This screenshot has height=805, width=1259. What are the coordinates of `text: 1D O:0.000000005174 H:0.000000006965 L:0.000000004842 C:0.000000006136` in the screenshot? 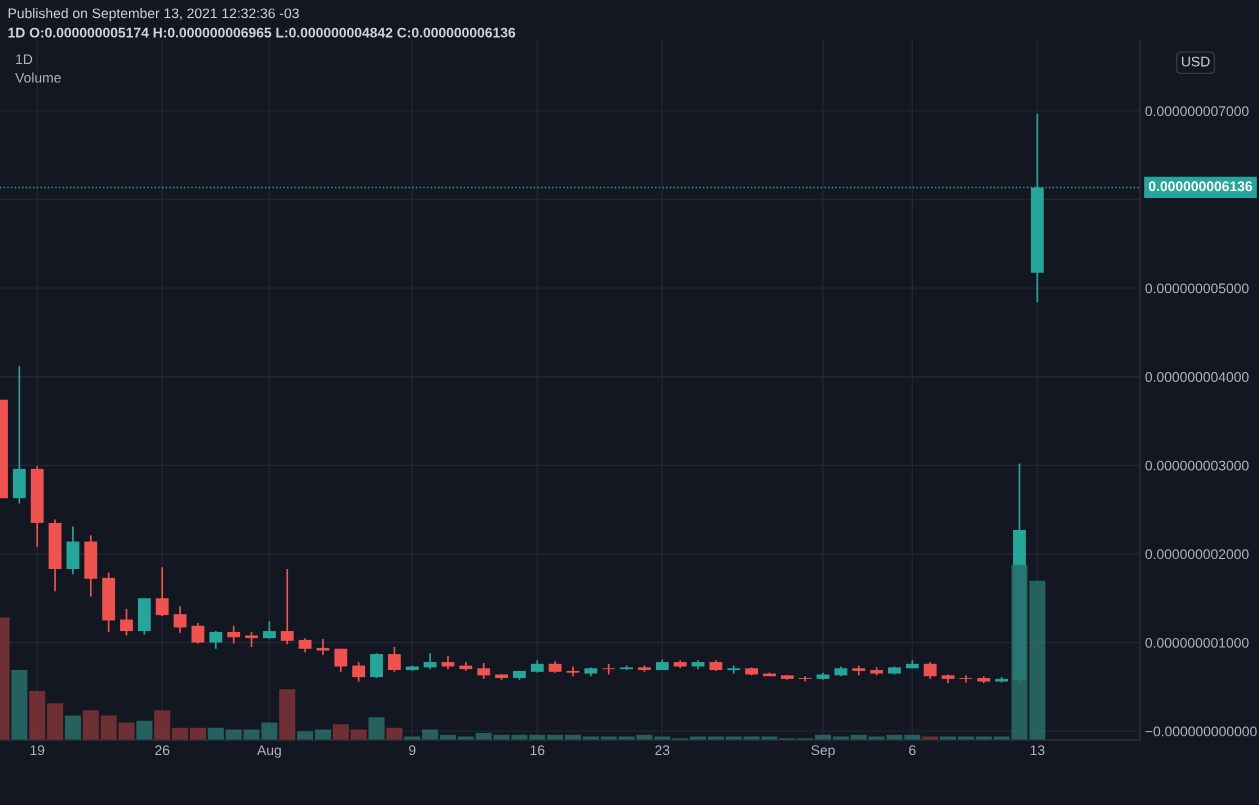 It's located at (262, 32).